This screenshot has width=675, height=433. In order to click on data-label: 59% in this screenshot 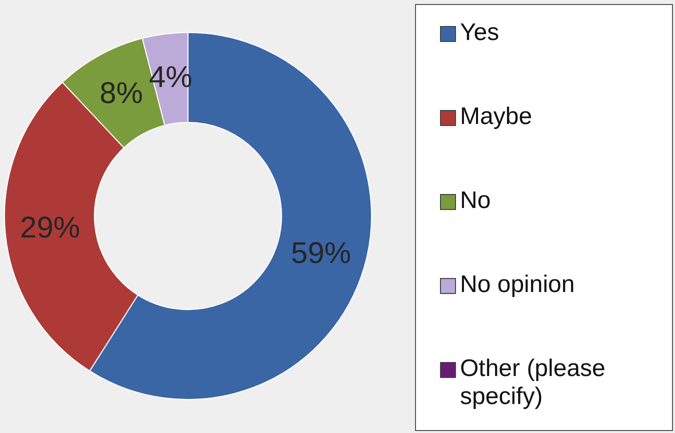, I will do `click(321, 253)`.